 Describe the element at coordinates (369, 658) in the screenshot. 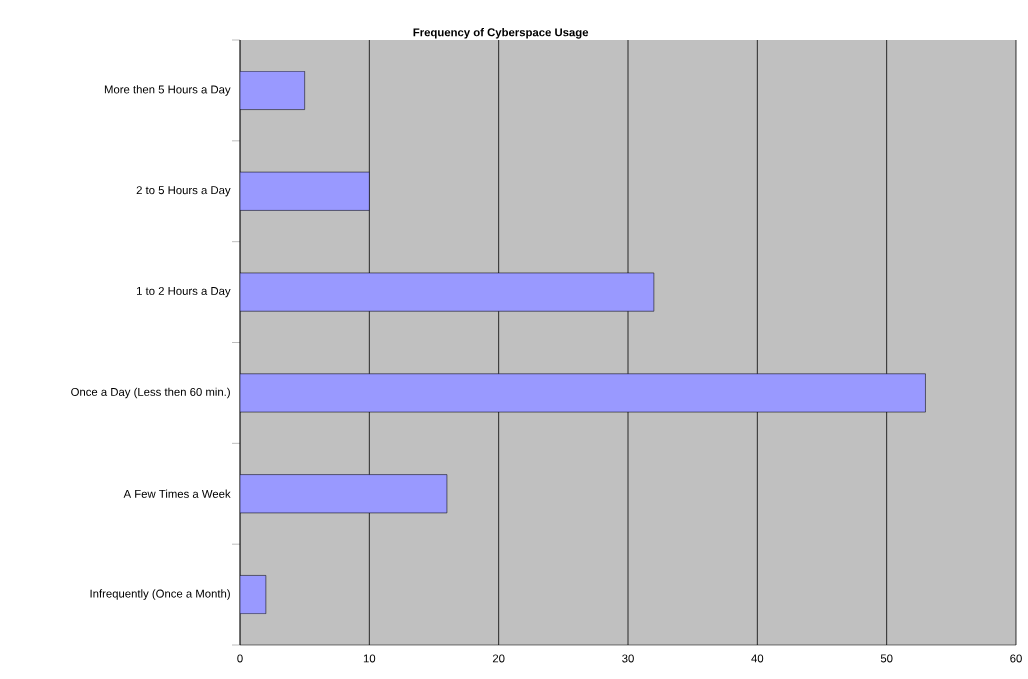

I see `x-tick-label: 10` at that location.